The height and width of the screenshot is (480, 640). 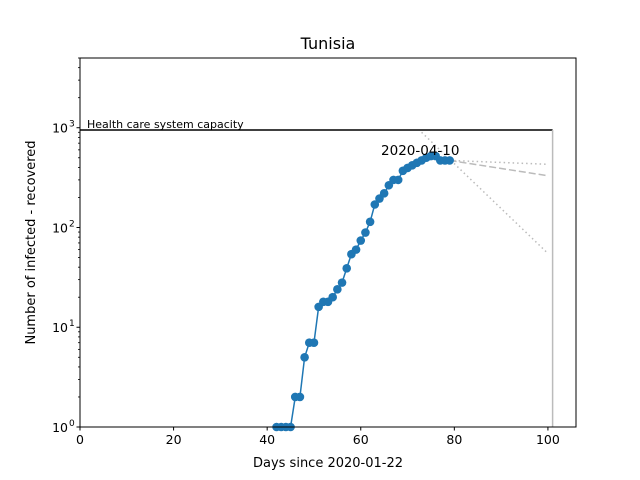 What do you see at coordinates (328, 43) in the screenshot?
I see `chart-title: Tunisia` at bounding box center [328, 43].